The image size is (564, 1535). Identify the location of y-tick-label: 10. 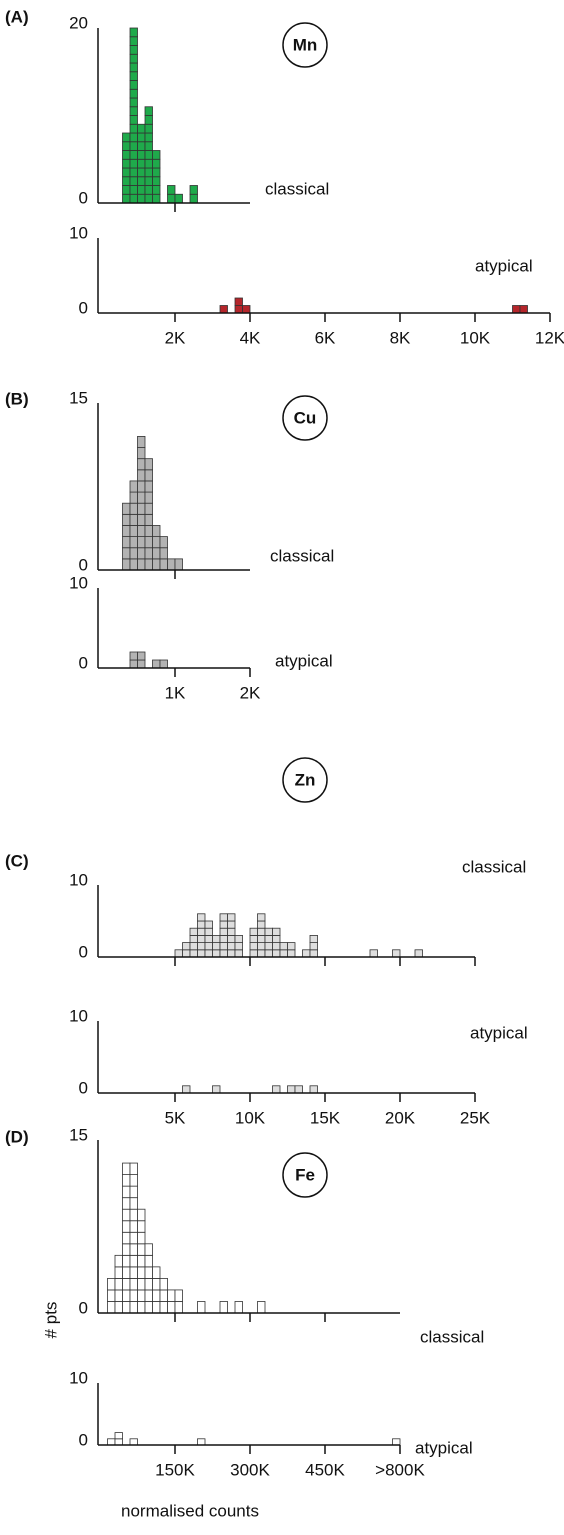
(78, 582).